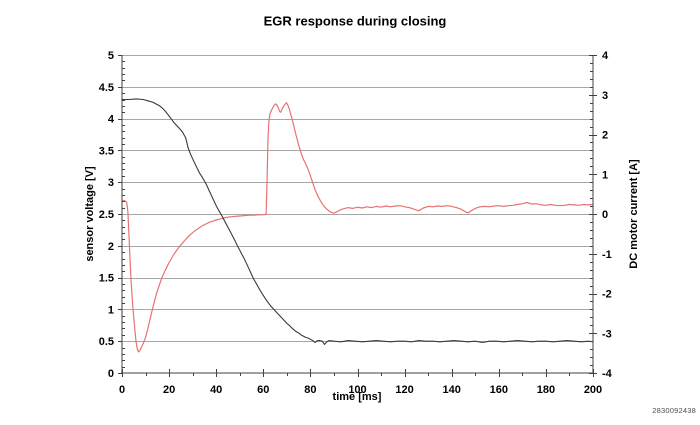  What do you see at coordinates (546, 390) in the screenshot?
I see `x-tick-label: 180` at bounding box center [546, 390].